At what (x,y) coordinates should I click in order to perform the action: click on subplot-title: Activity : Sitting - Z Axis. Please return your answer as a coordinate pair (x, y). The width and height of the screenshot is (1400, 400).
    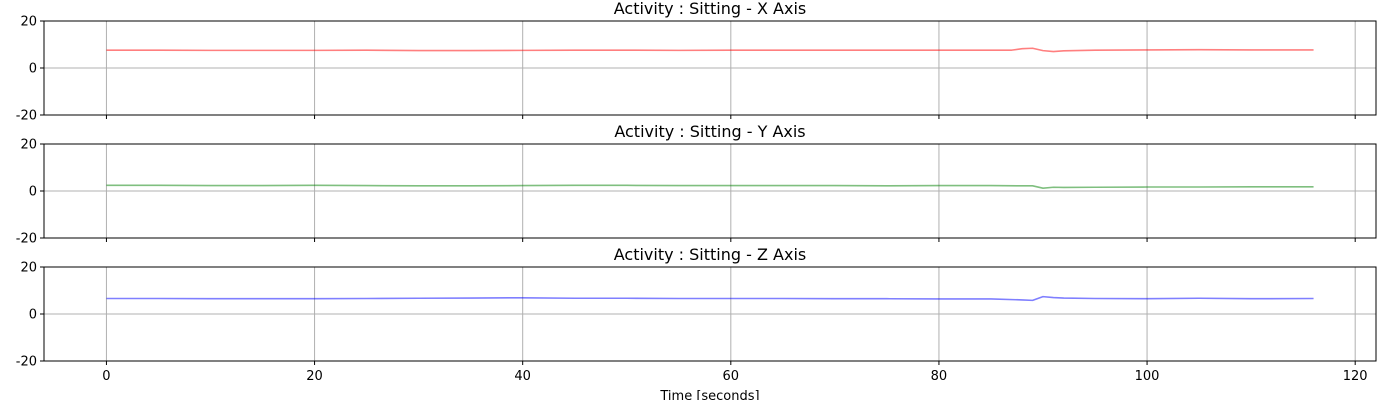
    Looking at the image, I should click on (710, 254).